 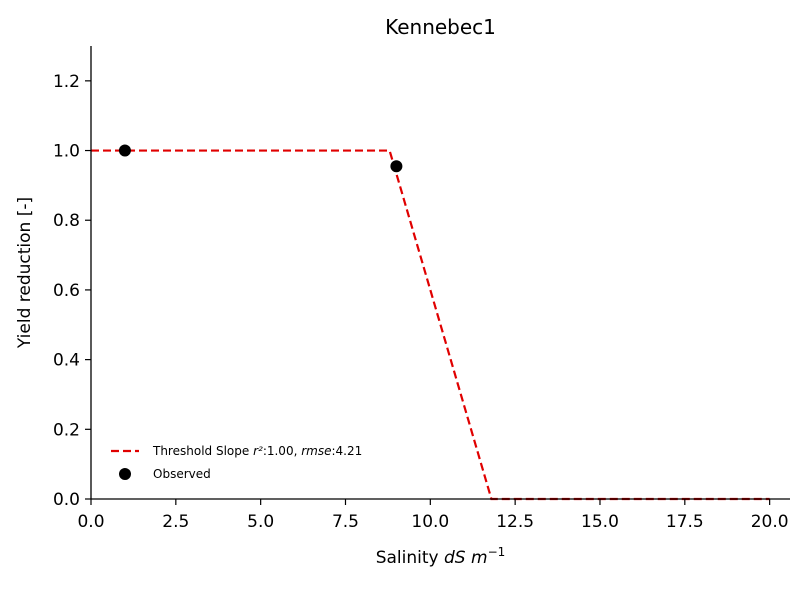 I want to click on x-tick-label: 12.5, so click(x=515, y=522).